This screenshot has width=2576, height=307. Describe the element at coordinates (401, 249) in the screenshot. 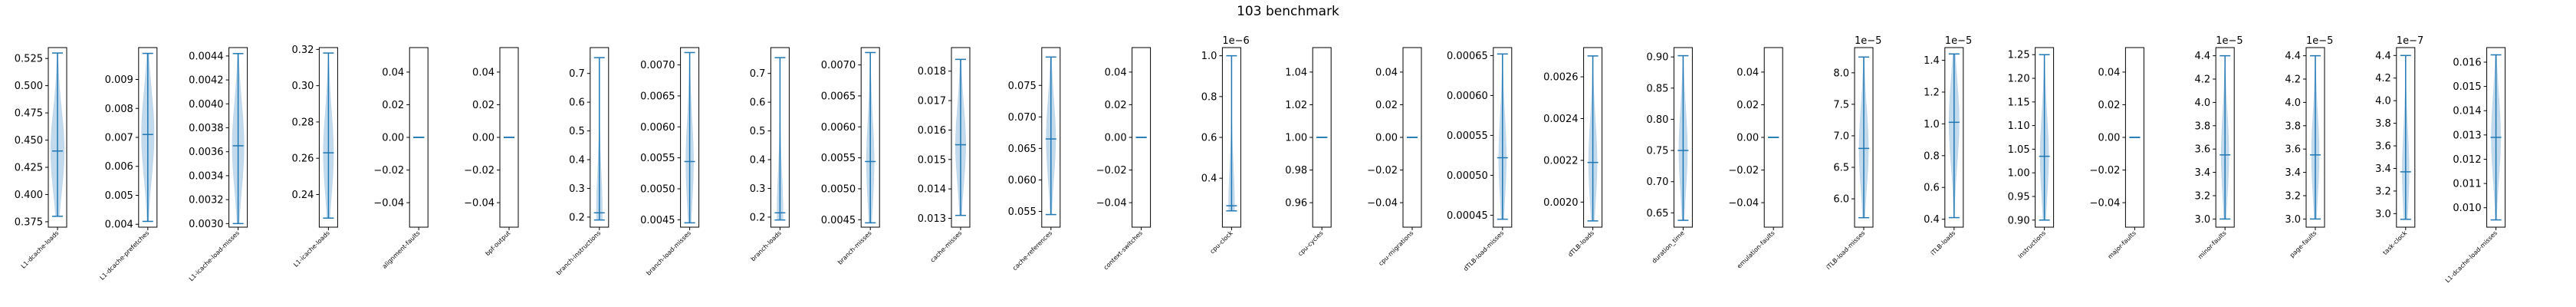

I see `x-category-label: alignment-faults` at that location.